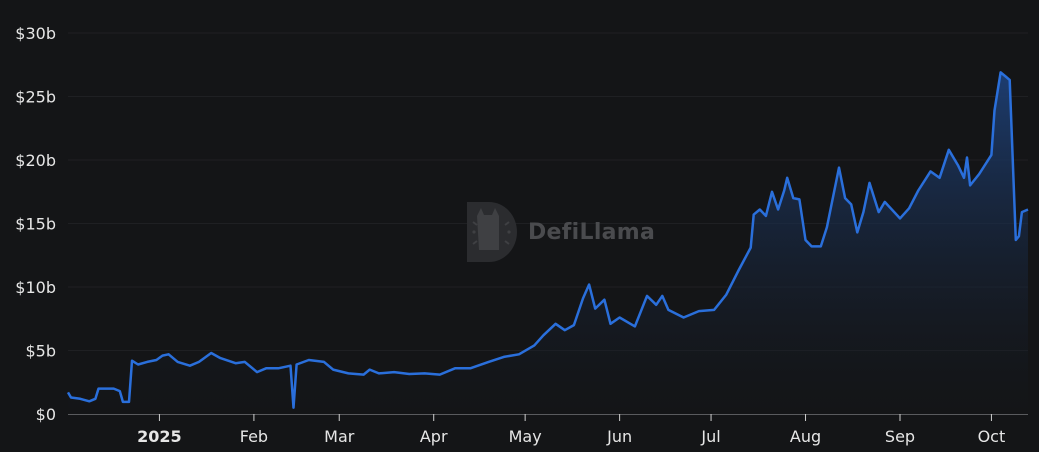 This screenshot has height=452, width=1039. What do you see at coordinates (571, 430) in the screenshot?
I see `x-axis-ticks: 2025 Feb Mar Apr May Jun Jul Aug Sep Oct` at bounding box center [571, 430].